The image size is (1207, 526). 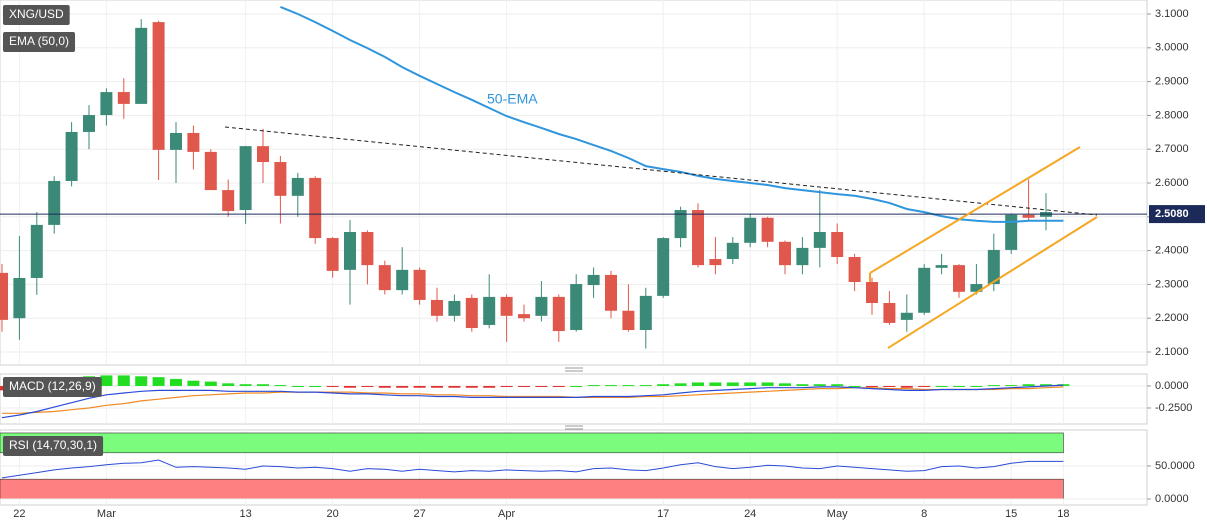 What do you see at coordinates (1177, 214) in the screenshot?
I see `current-price-box` at bounding box center [1177, 214].